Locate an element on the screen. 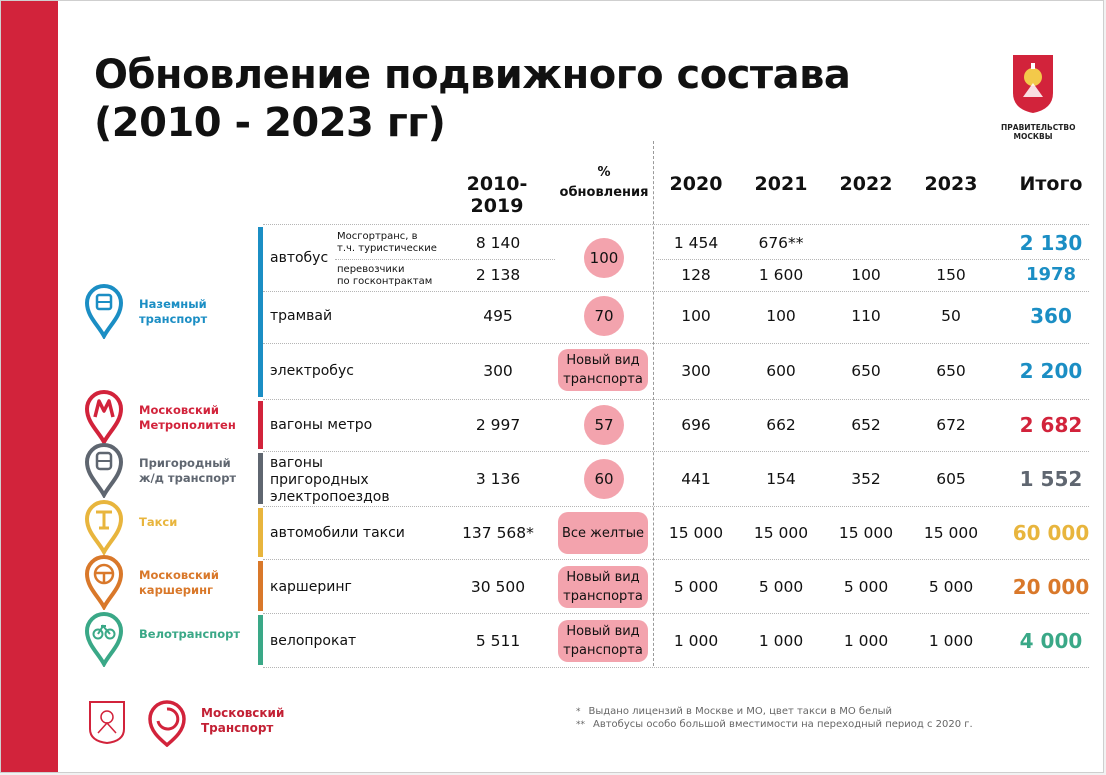 The height and width of the screenshot is (775, 1106). total-tram: 360 is located at coordinates (1051, 316).